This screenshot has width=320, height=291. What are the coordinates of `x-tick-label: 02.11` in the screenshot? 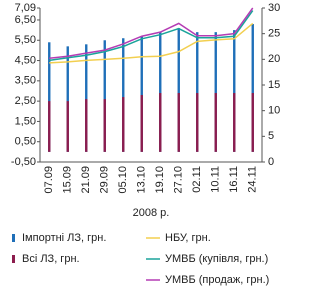 It's located at (197, 179).